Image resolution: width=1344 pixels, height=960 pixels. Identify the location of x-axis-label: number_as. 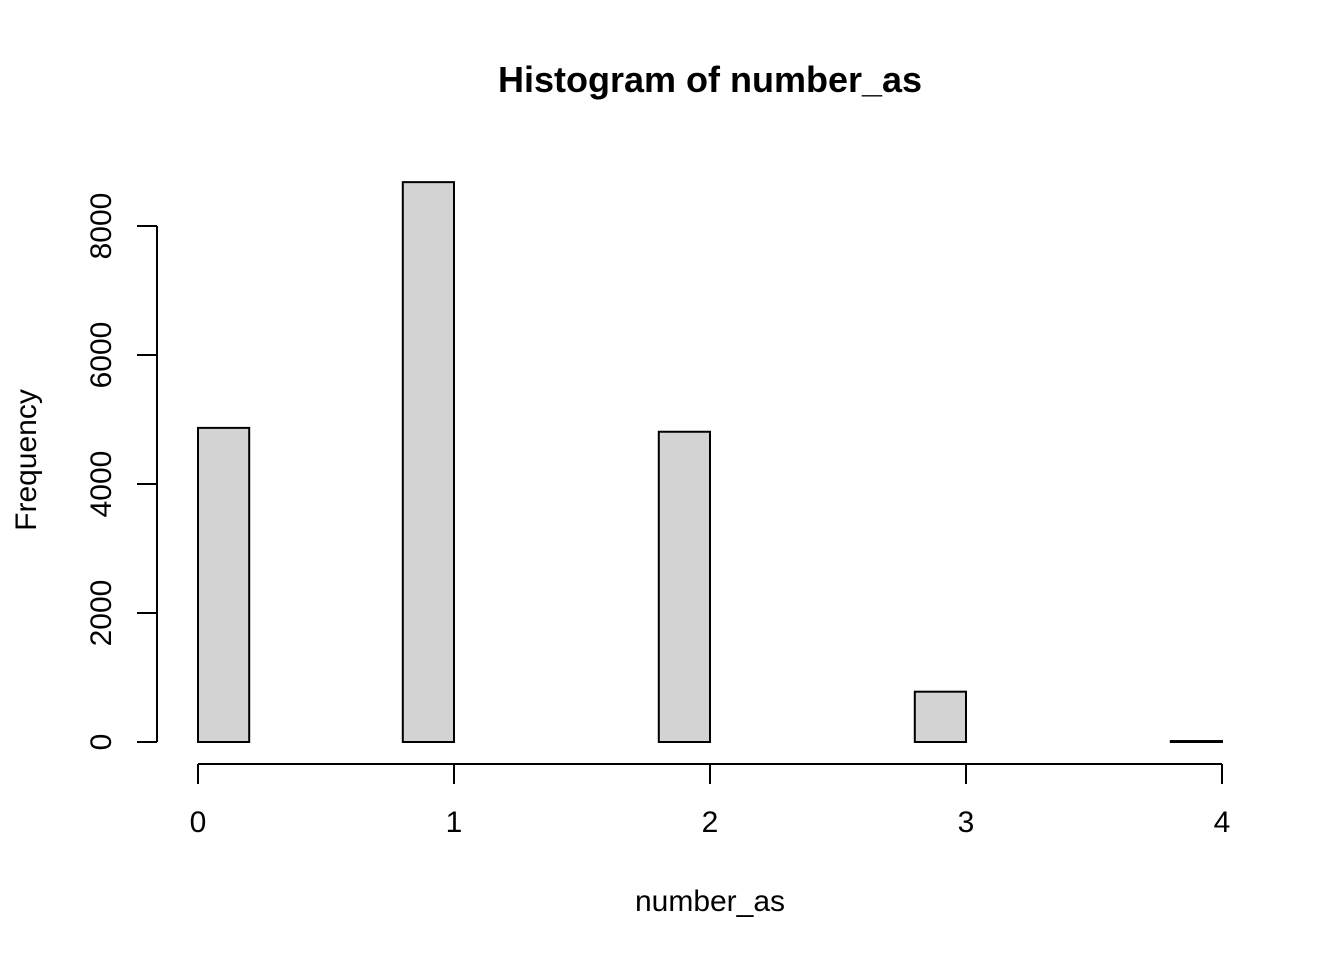
(710, 901).